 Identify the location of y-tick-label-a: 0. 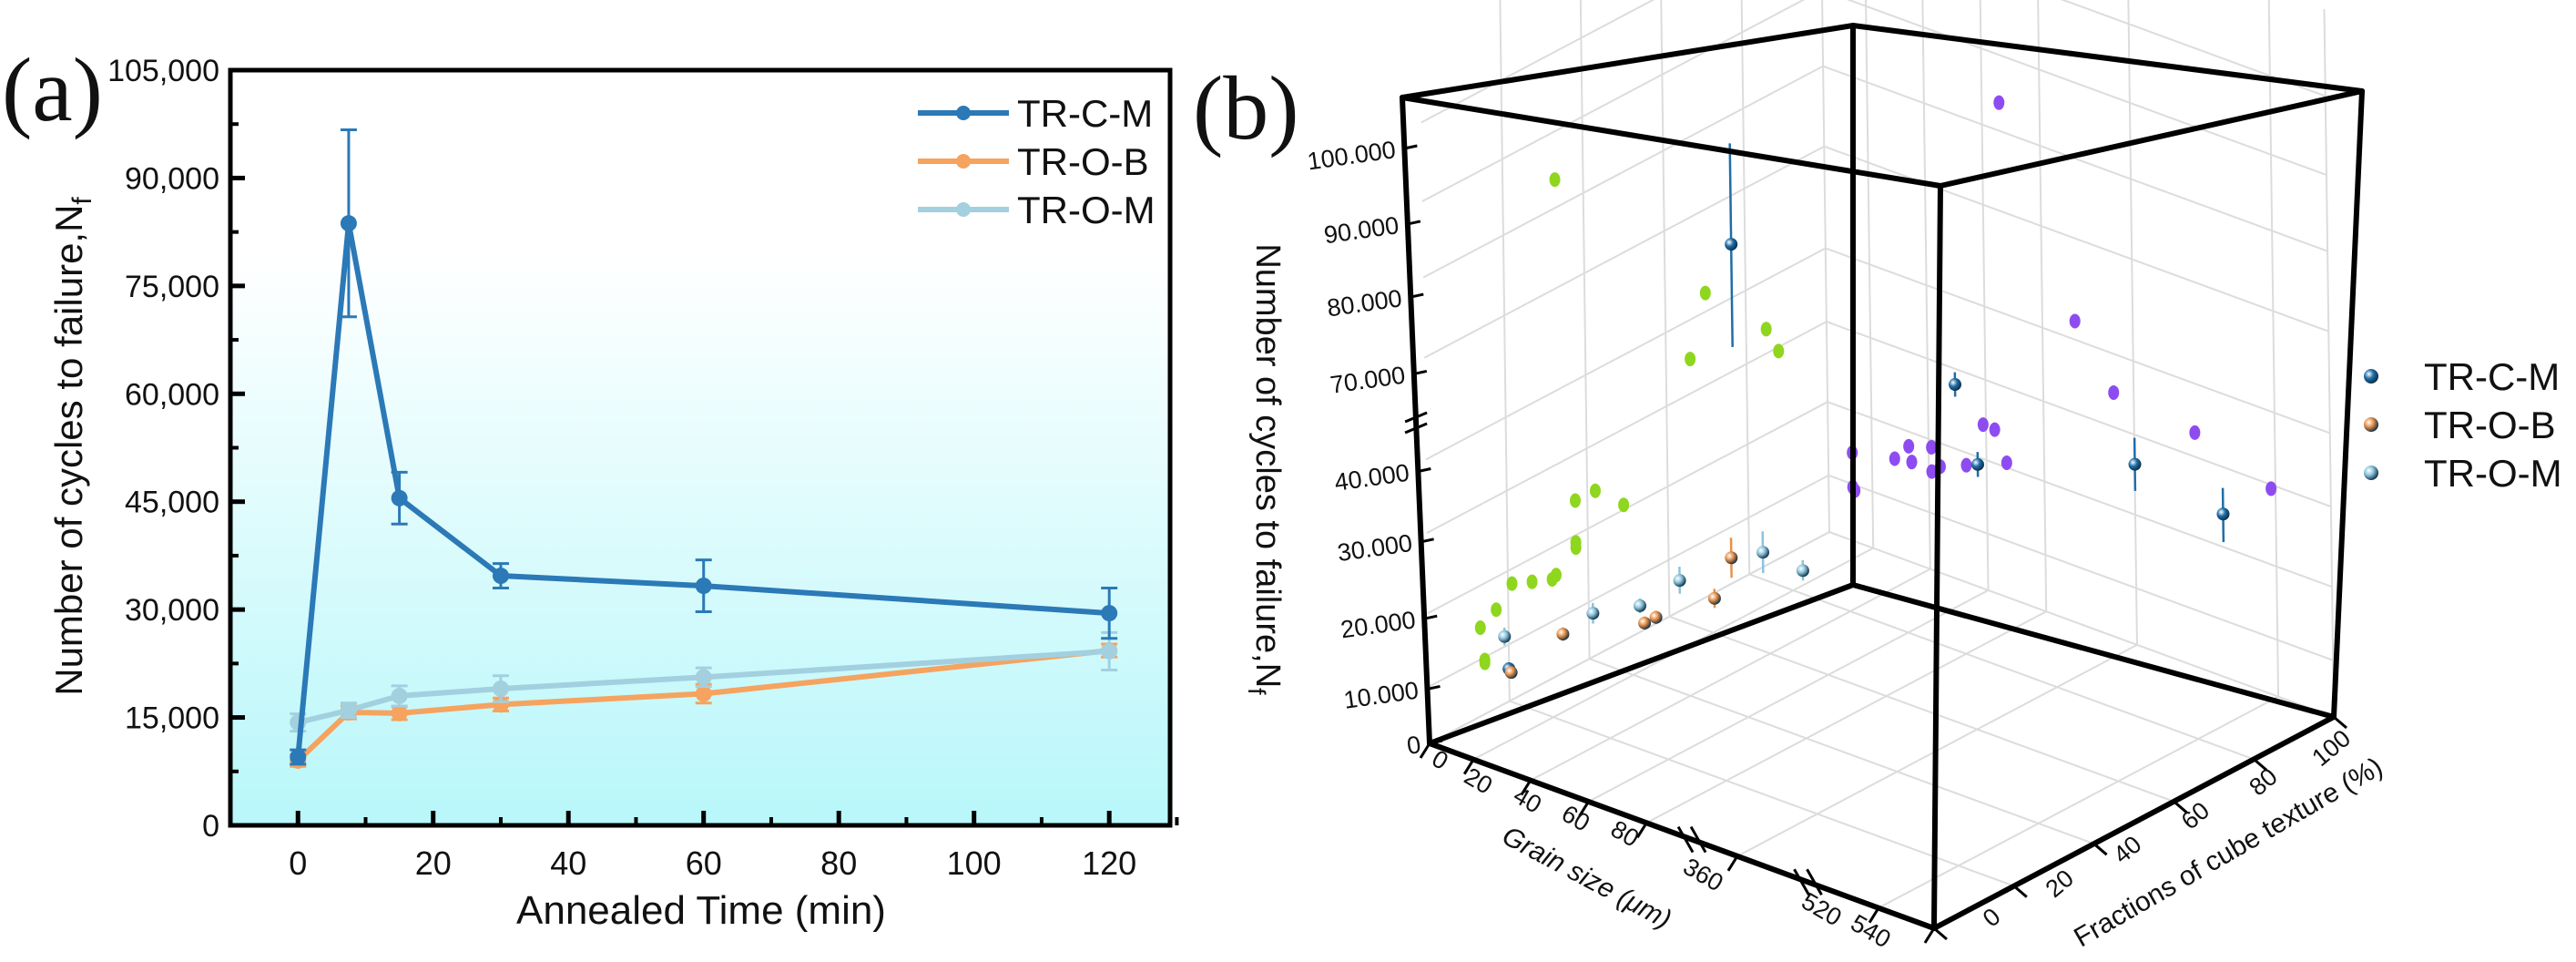
(210, 827).